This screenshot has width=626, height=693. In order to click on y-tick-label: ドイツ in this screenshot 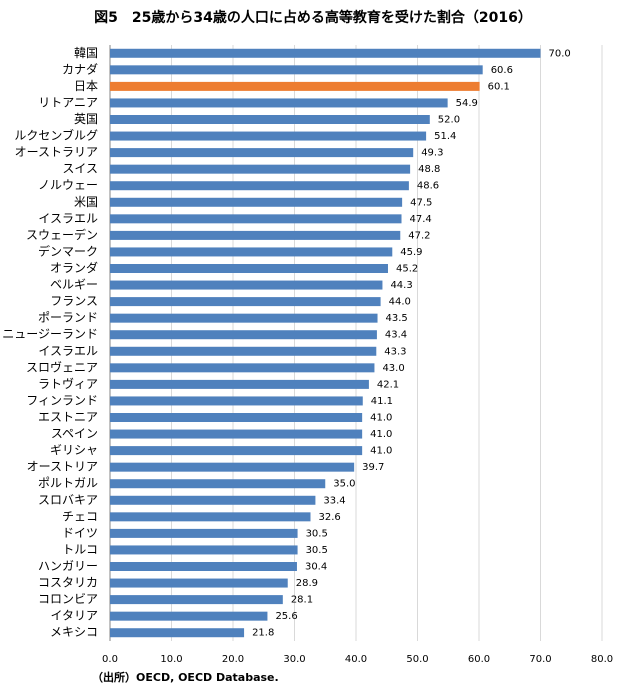, I will do `click(80, 533)`.